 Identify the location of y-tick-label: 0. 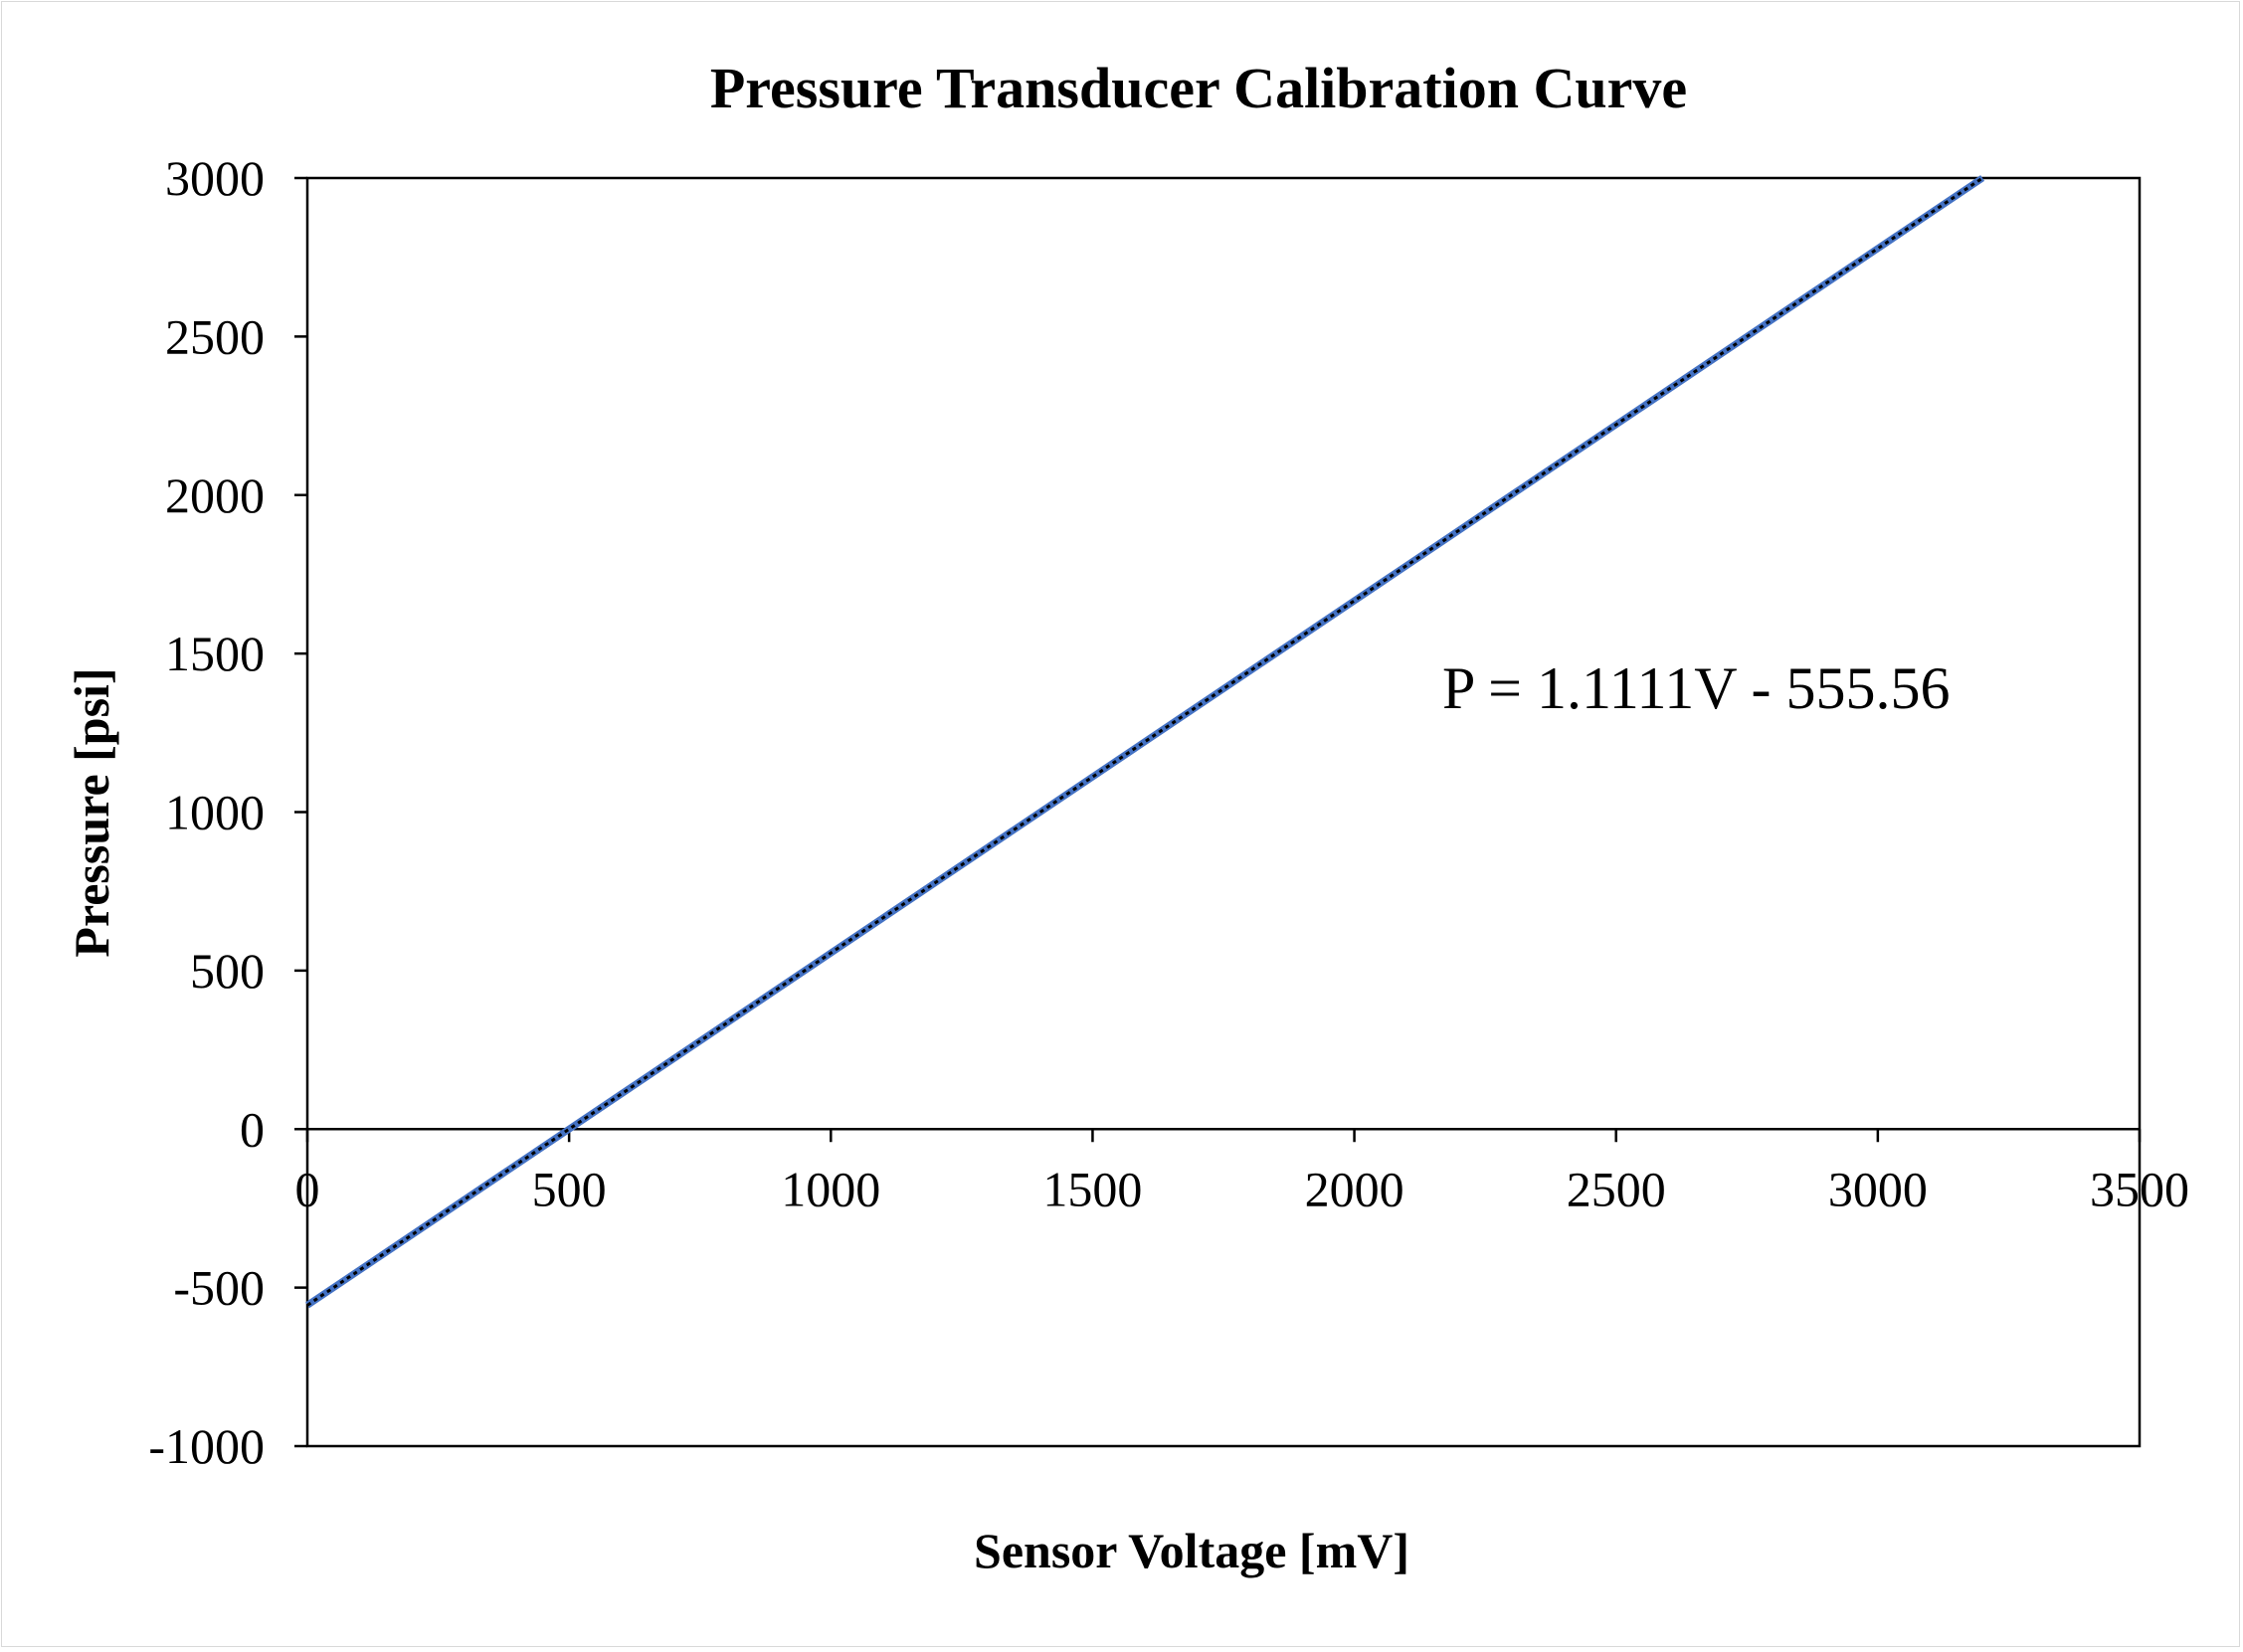
(252, 1129).